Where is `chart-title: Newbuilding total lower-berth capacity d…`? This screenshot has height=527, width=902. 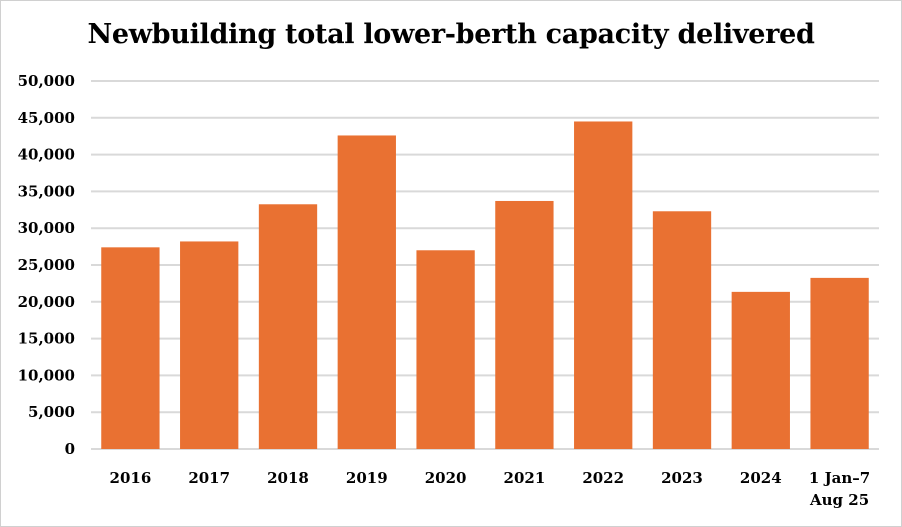 chart-title: Newbuilding total lower-berth capacity d… is located at coordinates (451, 34).